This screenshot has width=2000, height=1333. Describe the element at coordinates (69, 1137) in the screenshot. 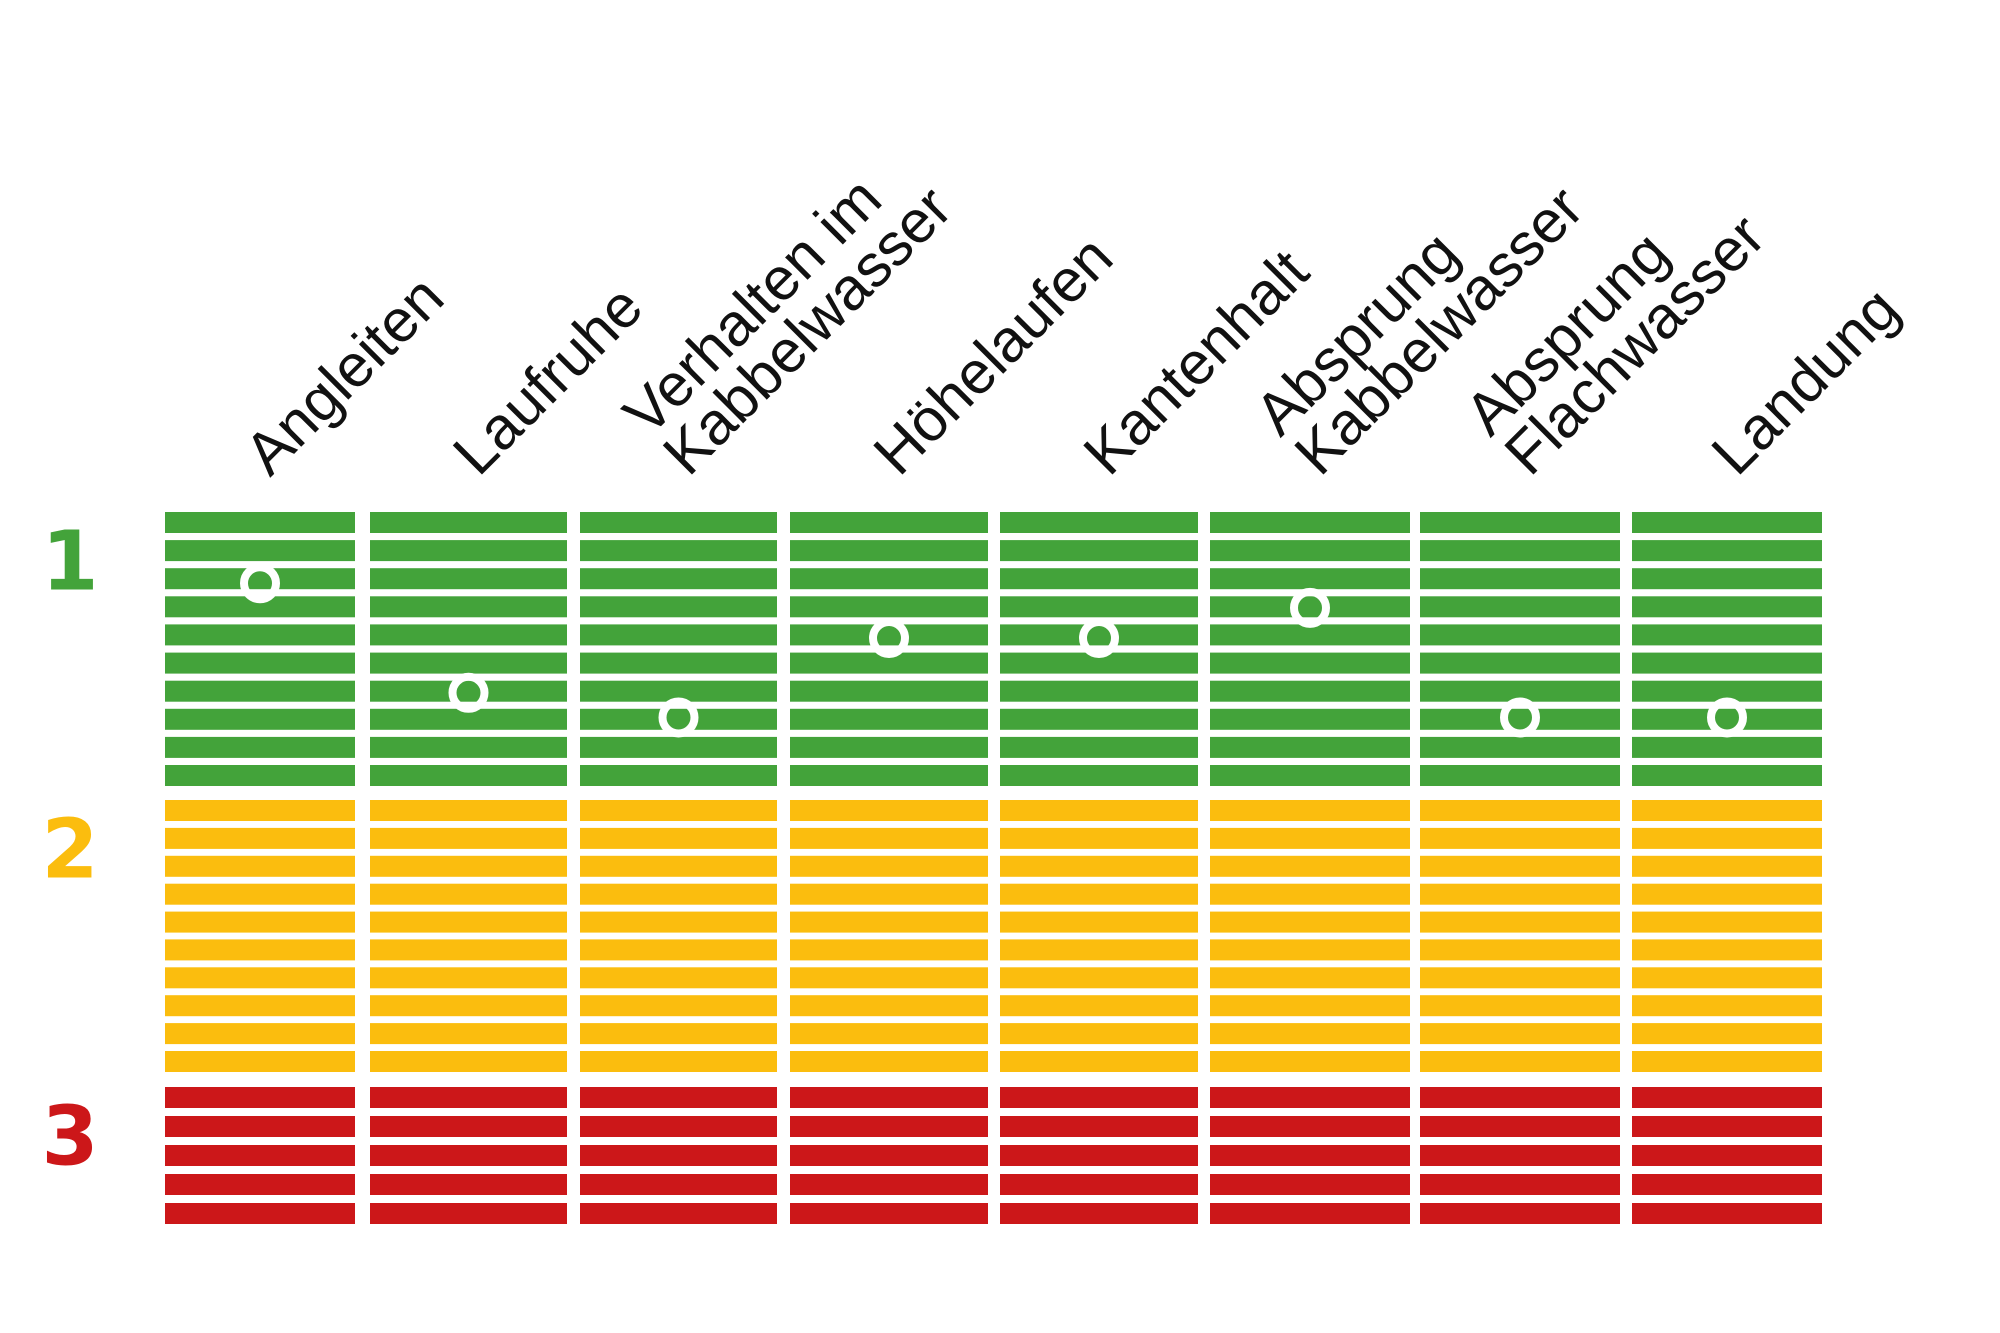

I see `zone-label-3: 3` at that location.